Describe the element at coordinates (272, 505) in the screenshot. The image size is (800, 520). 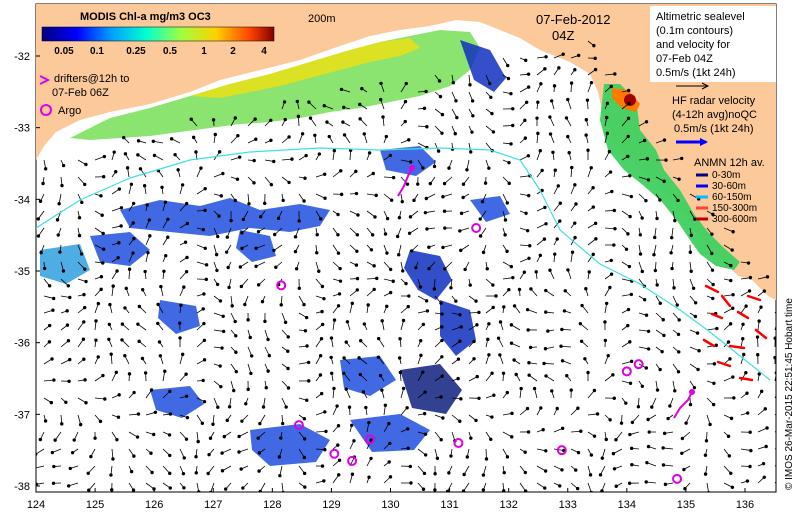
I see `x-tick-label: 128` at that location.